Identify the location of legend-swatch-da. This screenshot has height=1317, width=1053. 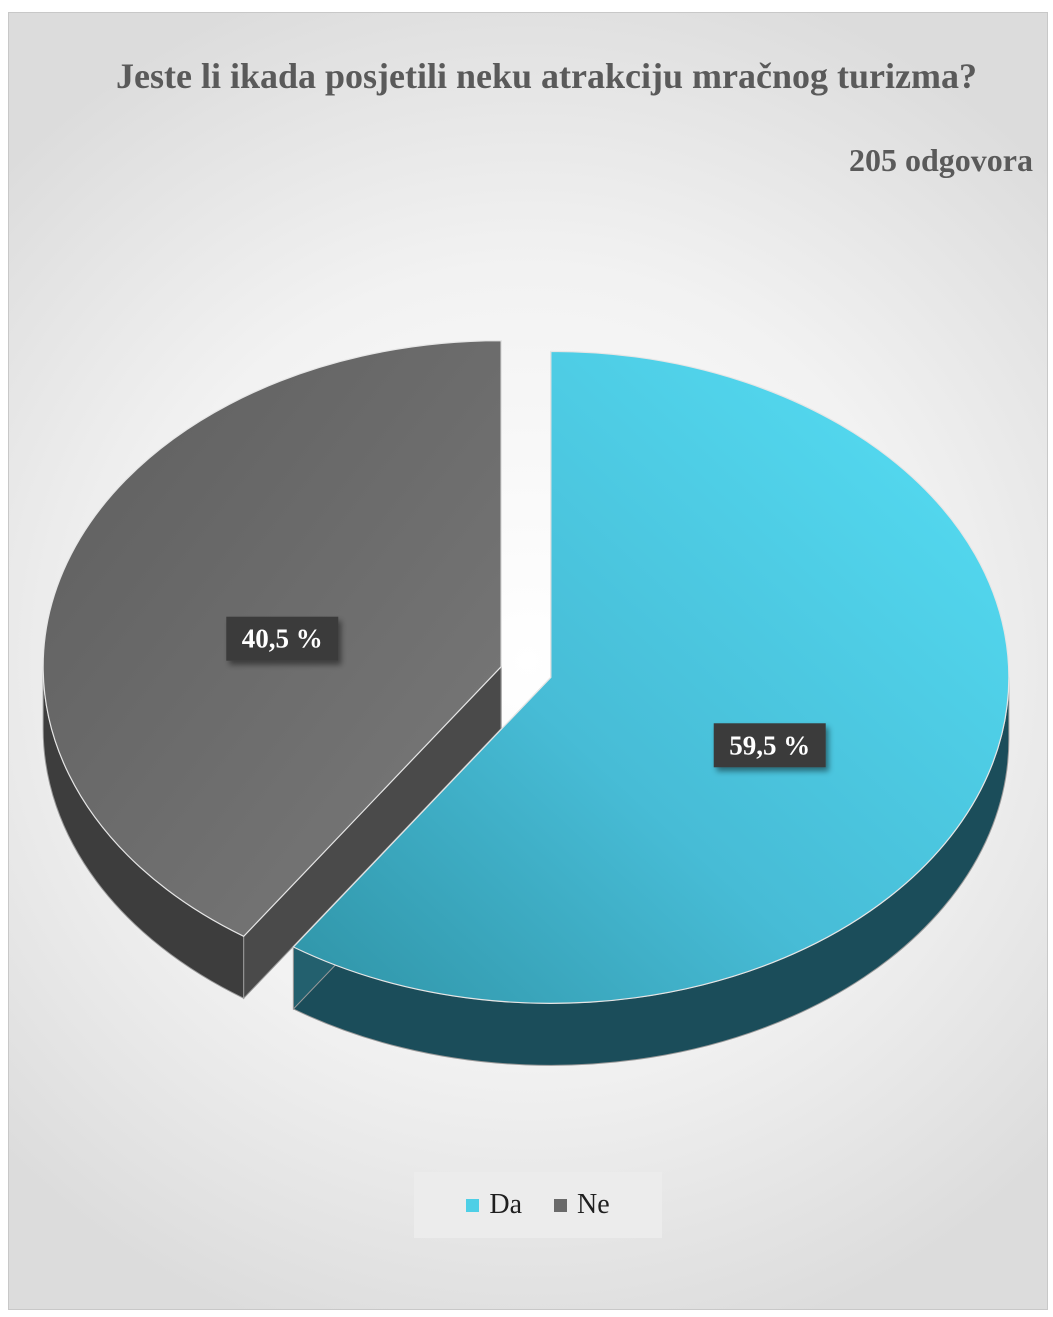
(473, 1205).